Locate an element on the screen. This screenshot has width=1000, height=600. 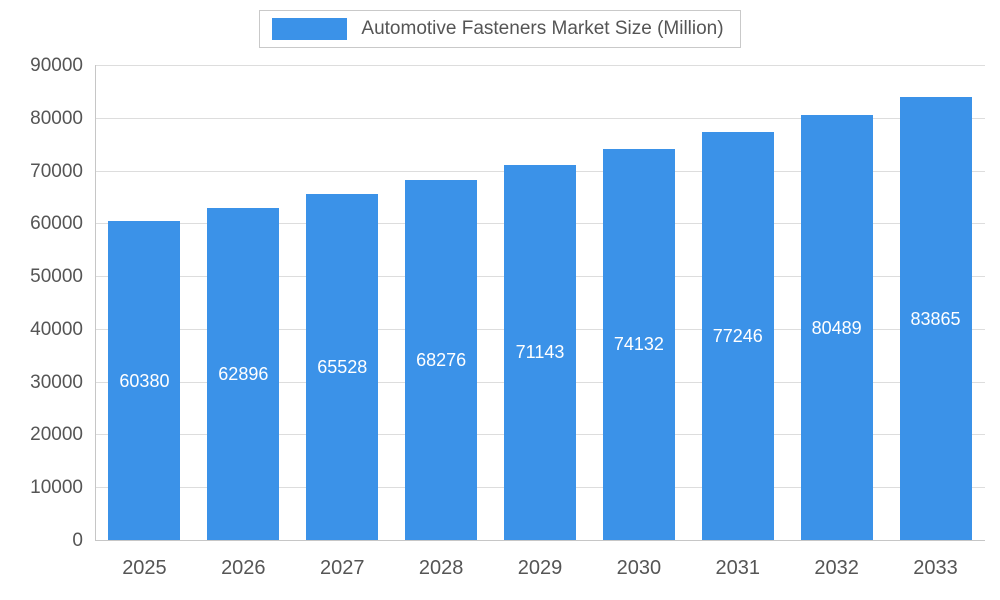
x-axis-tick-label: 2028 is located at coordinates (441, 568).